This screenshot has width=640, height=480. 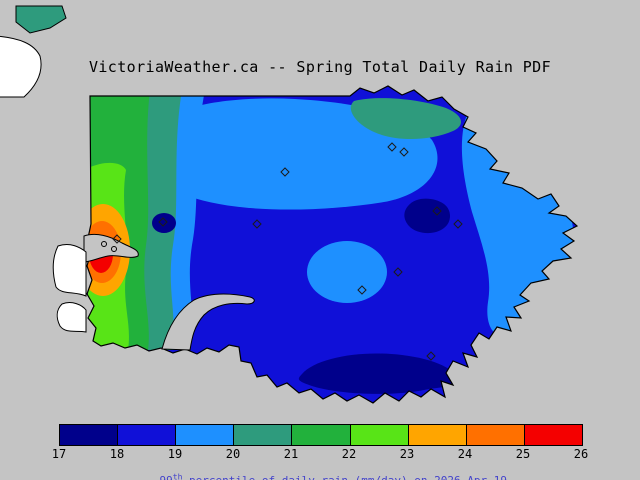 I want to click on mainland-sea-patch, so click(x=21, y=66).